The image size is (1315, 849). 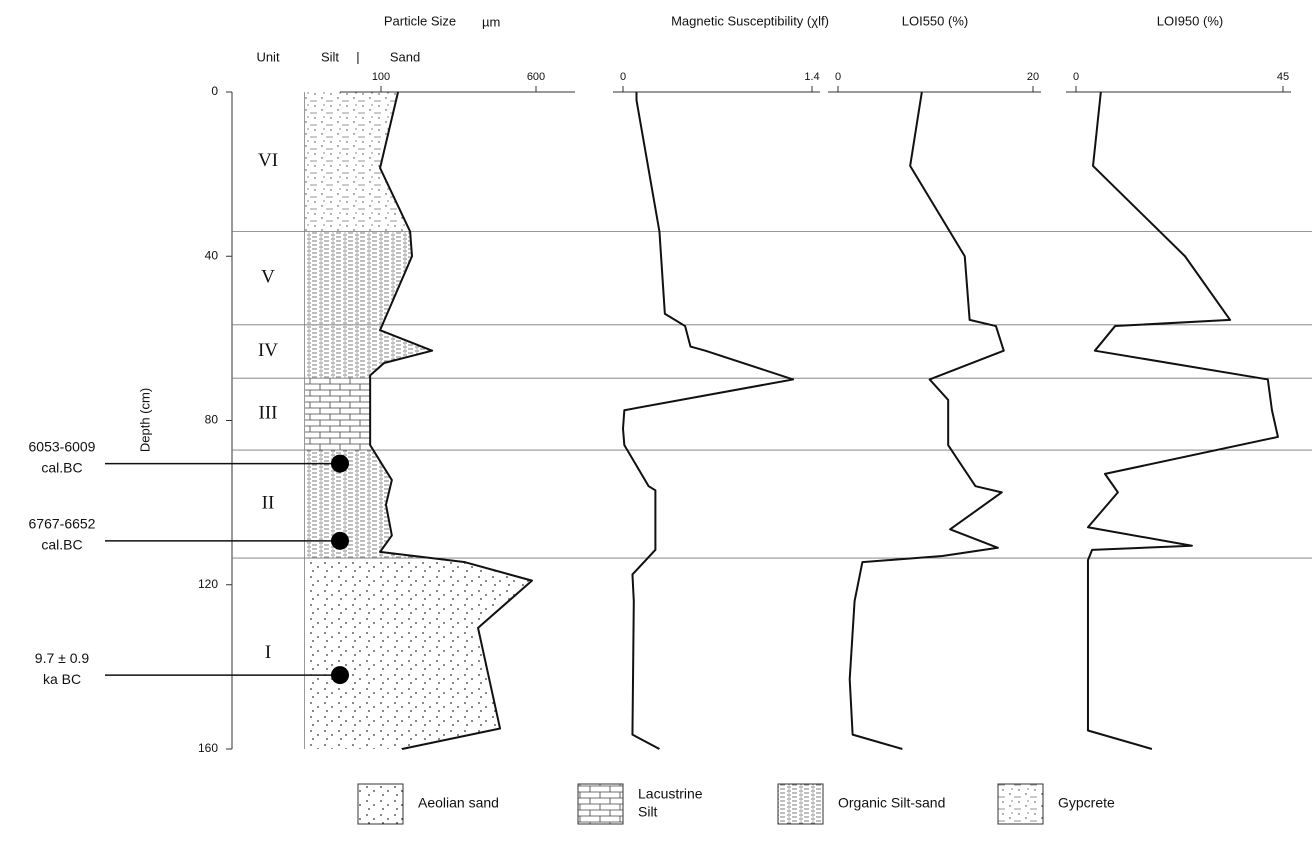 I want to click on sample-label: 6053-6009, so click(x=62, y=446).